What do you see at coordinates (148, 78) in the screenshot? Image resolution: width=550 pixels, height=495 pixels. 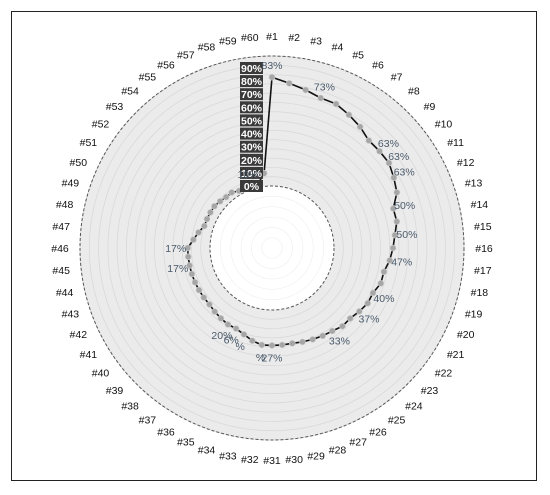 I see `category-label: #55` at bounding box center [148, 78].